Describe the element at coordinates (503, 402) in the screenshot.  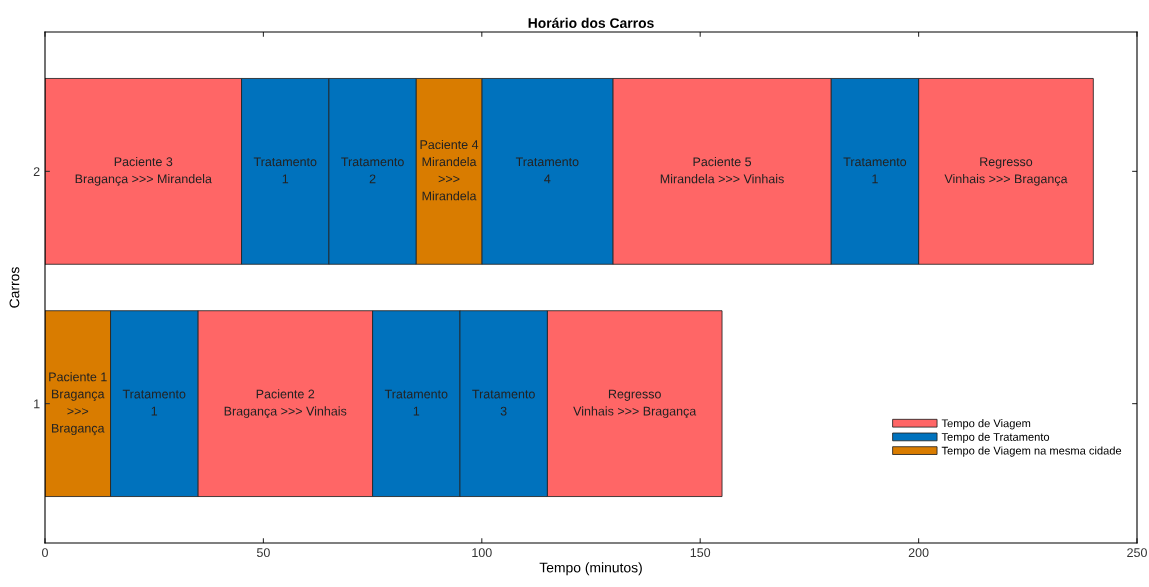
I see `data-label: Tratamento 3` at that location.